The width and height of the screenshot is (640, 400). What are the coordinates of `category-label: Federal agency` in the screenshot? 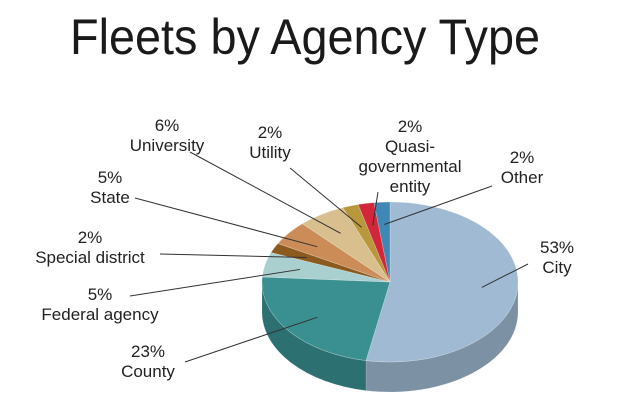 It's located at (100, 314).